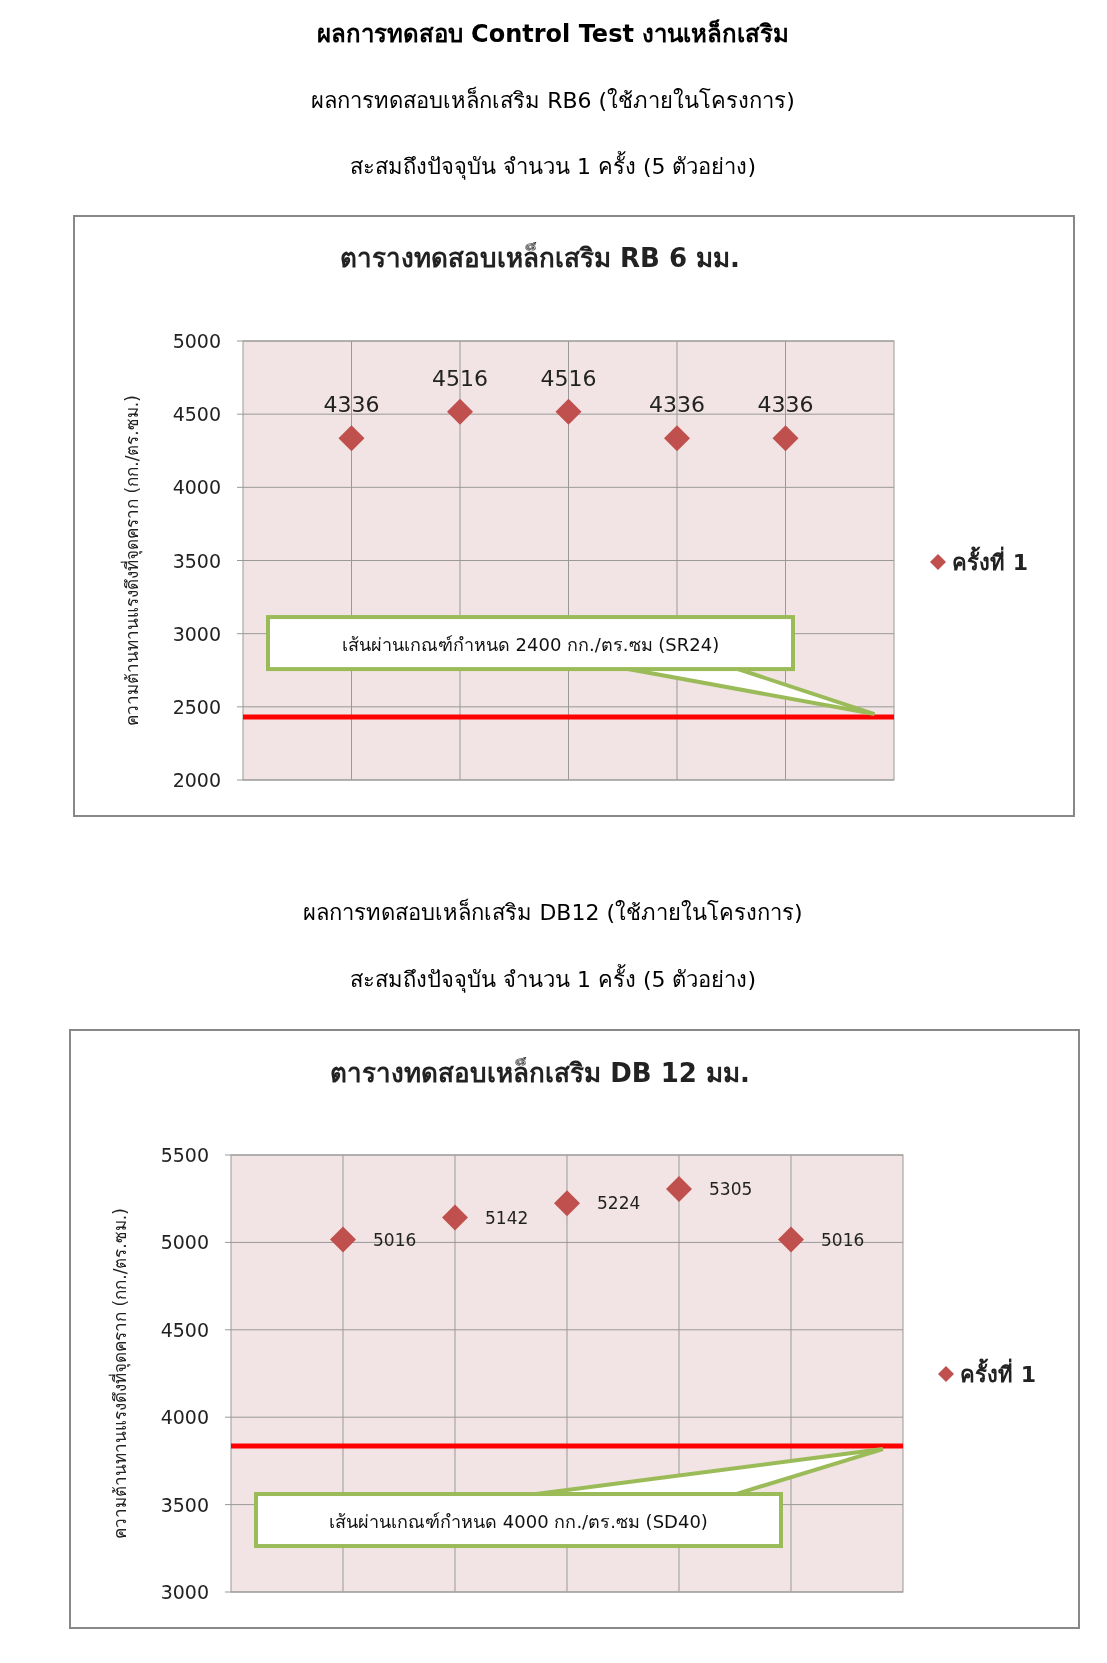  I want to click on text: ผลการทดสอบ Control Test งานเหล็กเสริม, so click(553, 33).